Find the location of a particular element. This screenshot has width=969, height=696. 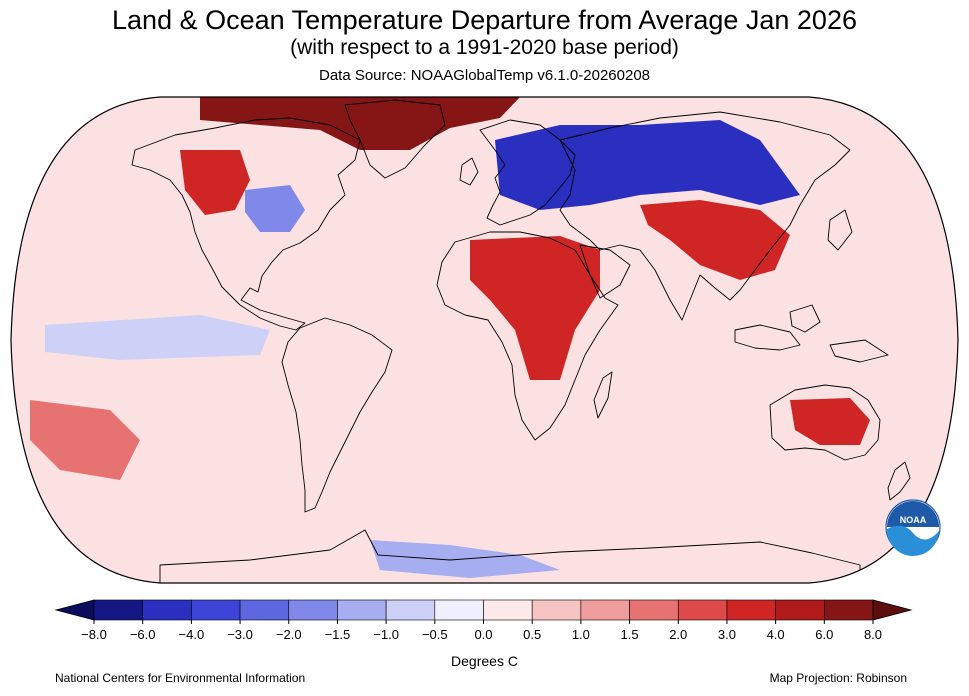

colorbar-tick-label: −0.5 is located at coordinates (435, 634).